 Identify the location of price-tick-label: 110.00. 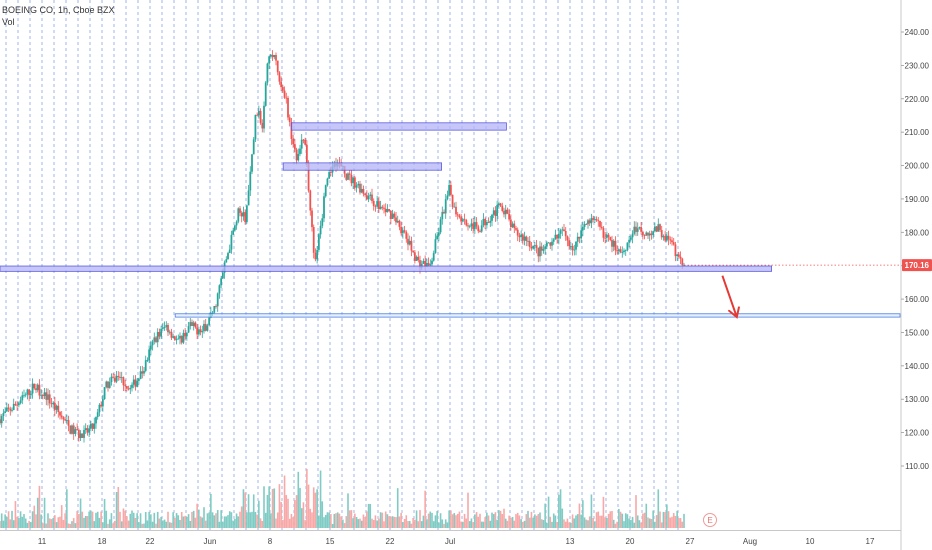
(917, 466).